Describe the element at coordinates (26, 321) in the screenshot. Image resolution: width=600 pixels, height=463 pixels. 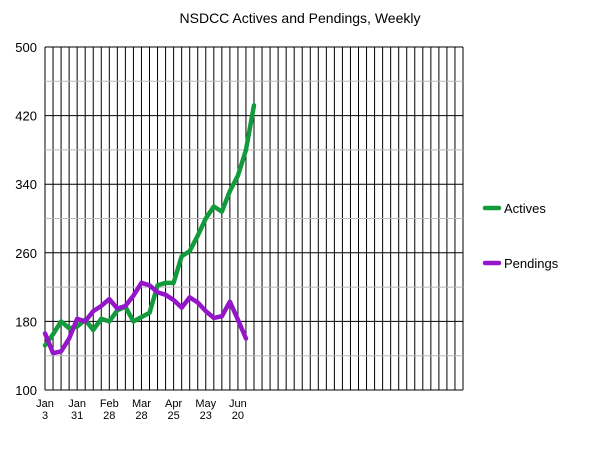
I see `y-tick-label: 180` at that location.